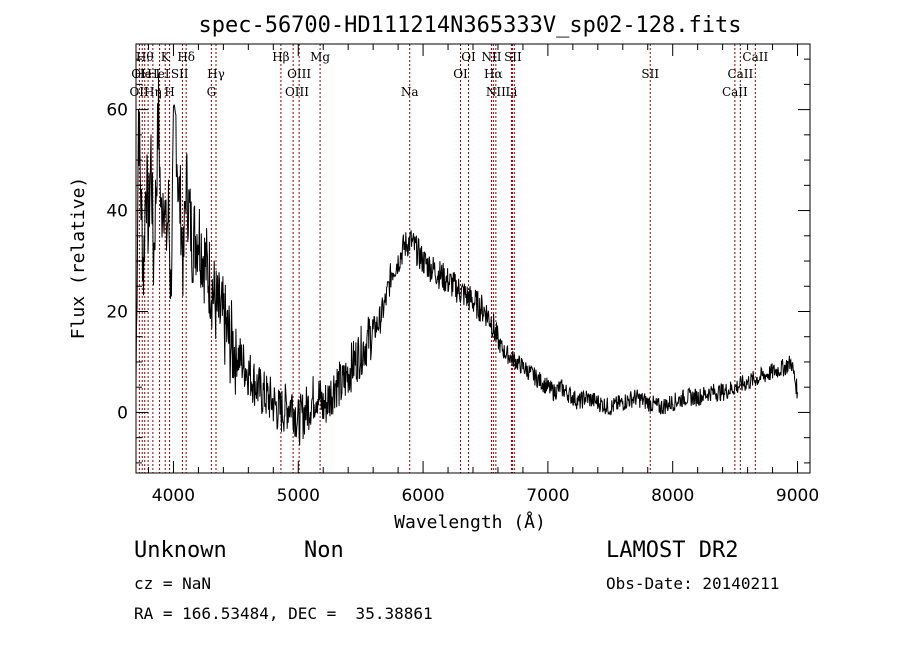 The width and height of the screenshot is (900, 649). What do you see at coordinates (410, 92) in the screenshot?
I see `spectral-line-label: Na` at bounding box center [410, 92].